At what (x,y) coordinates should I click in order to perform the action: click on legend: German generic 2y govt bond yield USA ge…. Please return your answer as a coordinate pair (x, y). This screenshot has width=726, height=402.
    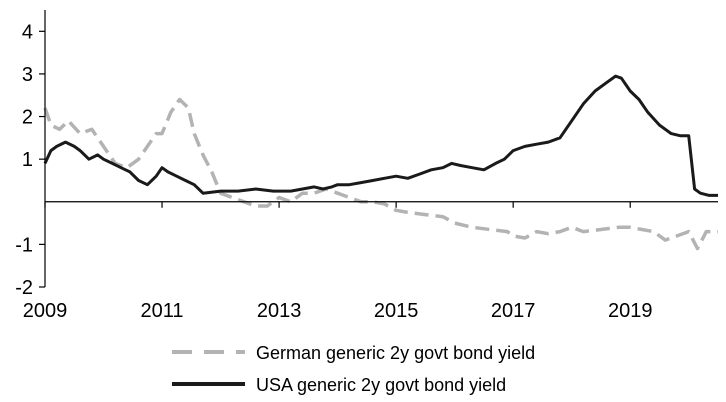
    Looking at the image, I should click on (353, 369).